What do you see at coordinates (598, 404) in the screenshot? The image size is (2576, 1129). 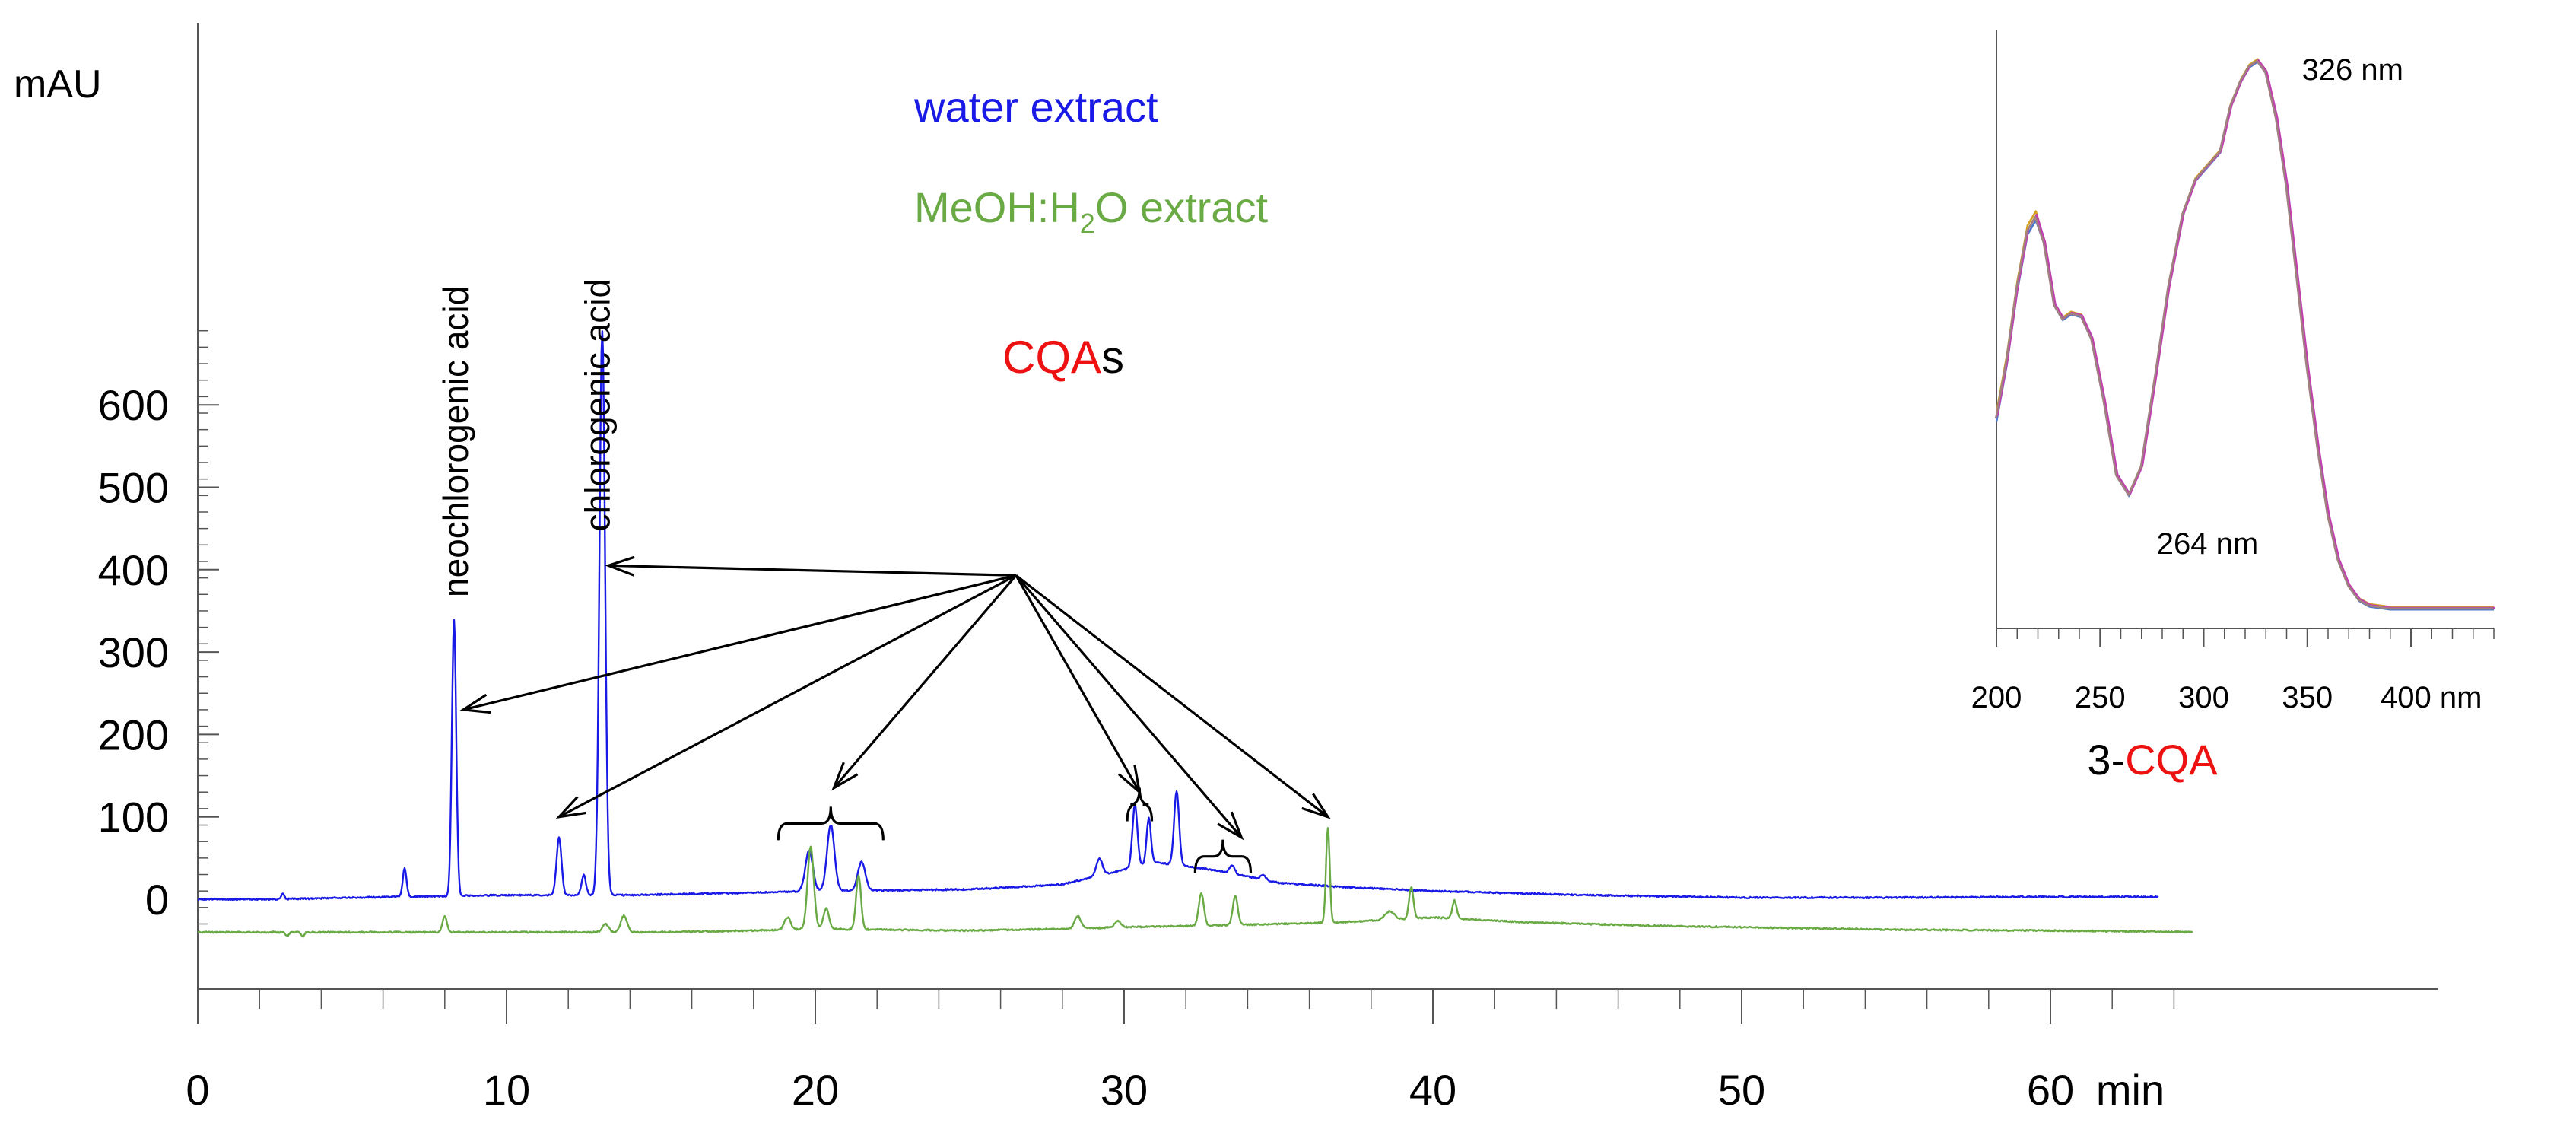 I see `peak-label: chlorogenic acid` at bounding box center [598, 404].